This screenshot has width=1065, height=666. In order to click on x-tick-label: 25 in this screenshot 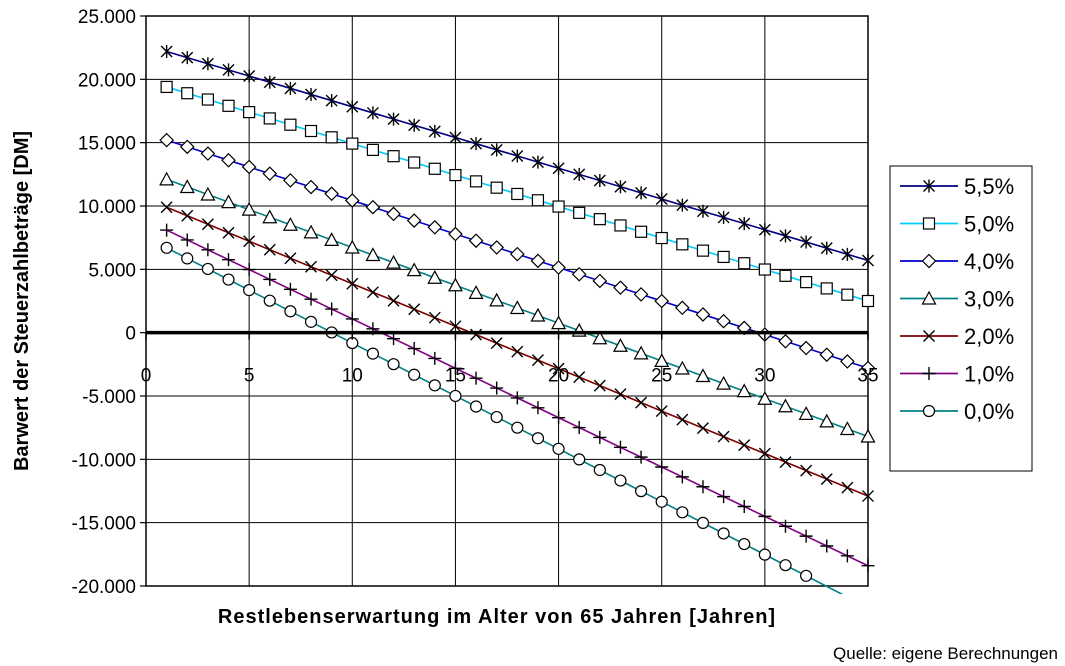, I will do `click(661, 376)`.